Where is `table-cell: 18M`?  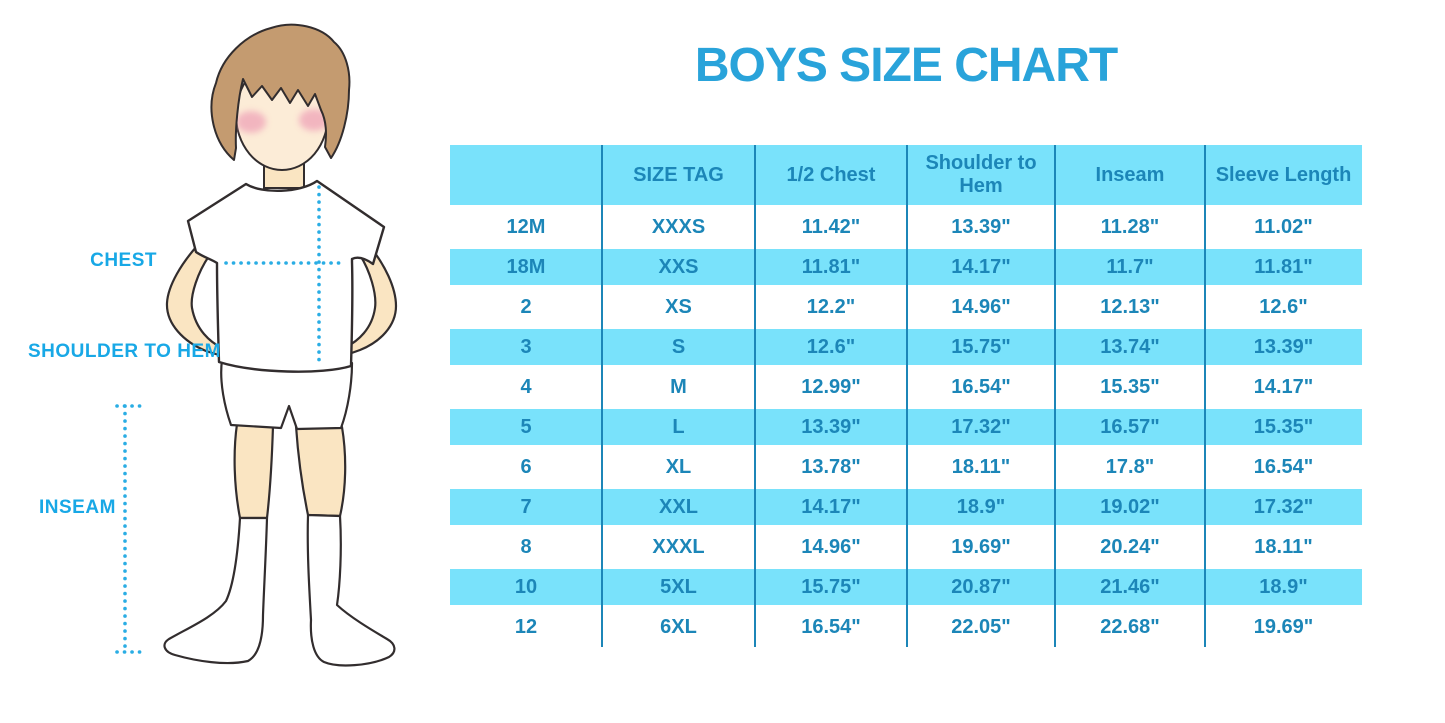 table-cell: 18M is located at coordinates (526, 266).